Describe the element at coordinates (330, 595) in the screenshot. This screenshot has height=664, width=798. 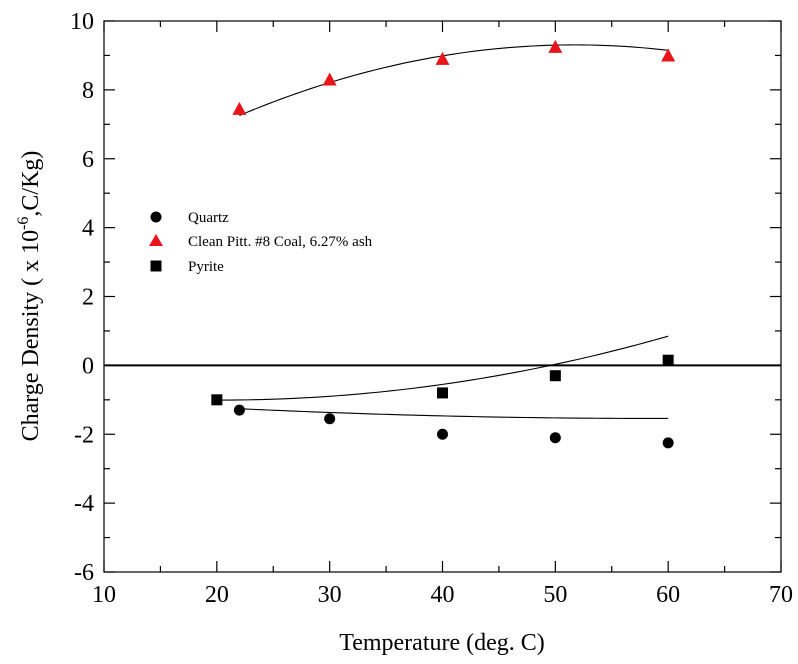
I see `x-tick-label: 30` at that location.